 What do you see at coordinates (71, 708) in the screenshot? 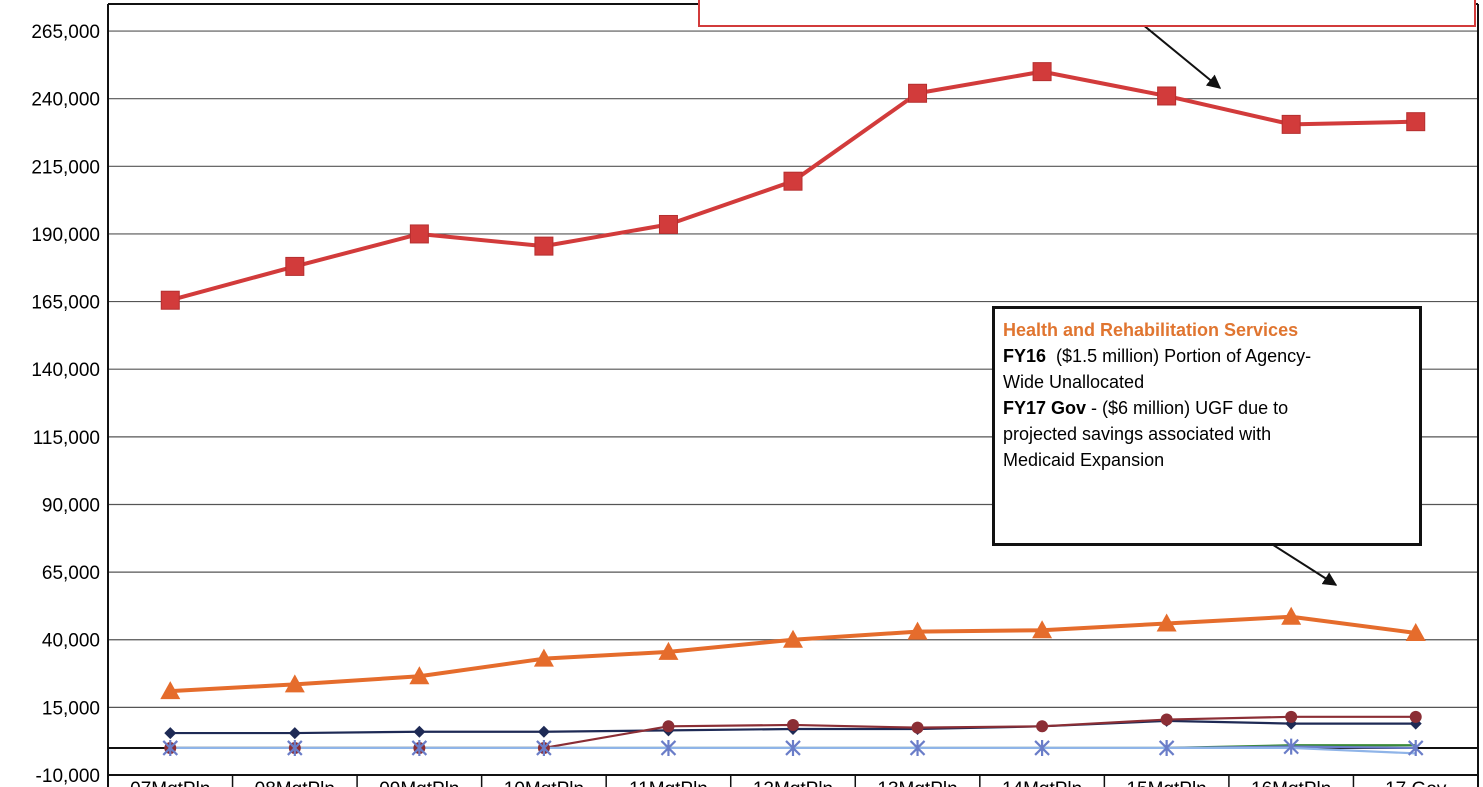
I see `y-tick-label: 15,000` at bounding box center [71, 708].